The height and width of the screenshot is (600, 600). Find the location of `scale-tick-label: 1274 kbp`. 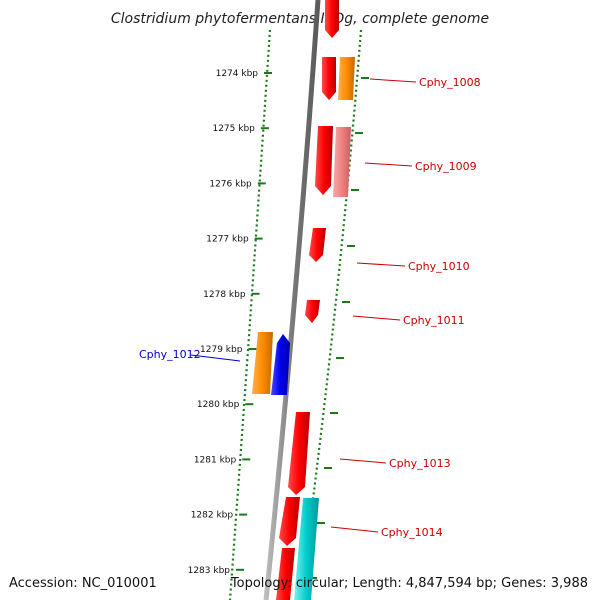

scale-tick-label: 1274 kbp is located at coordinates (237, 74).